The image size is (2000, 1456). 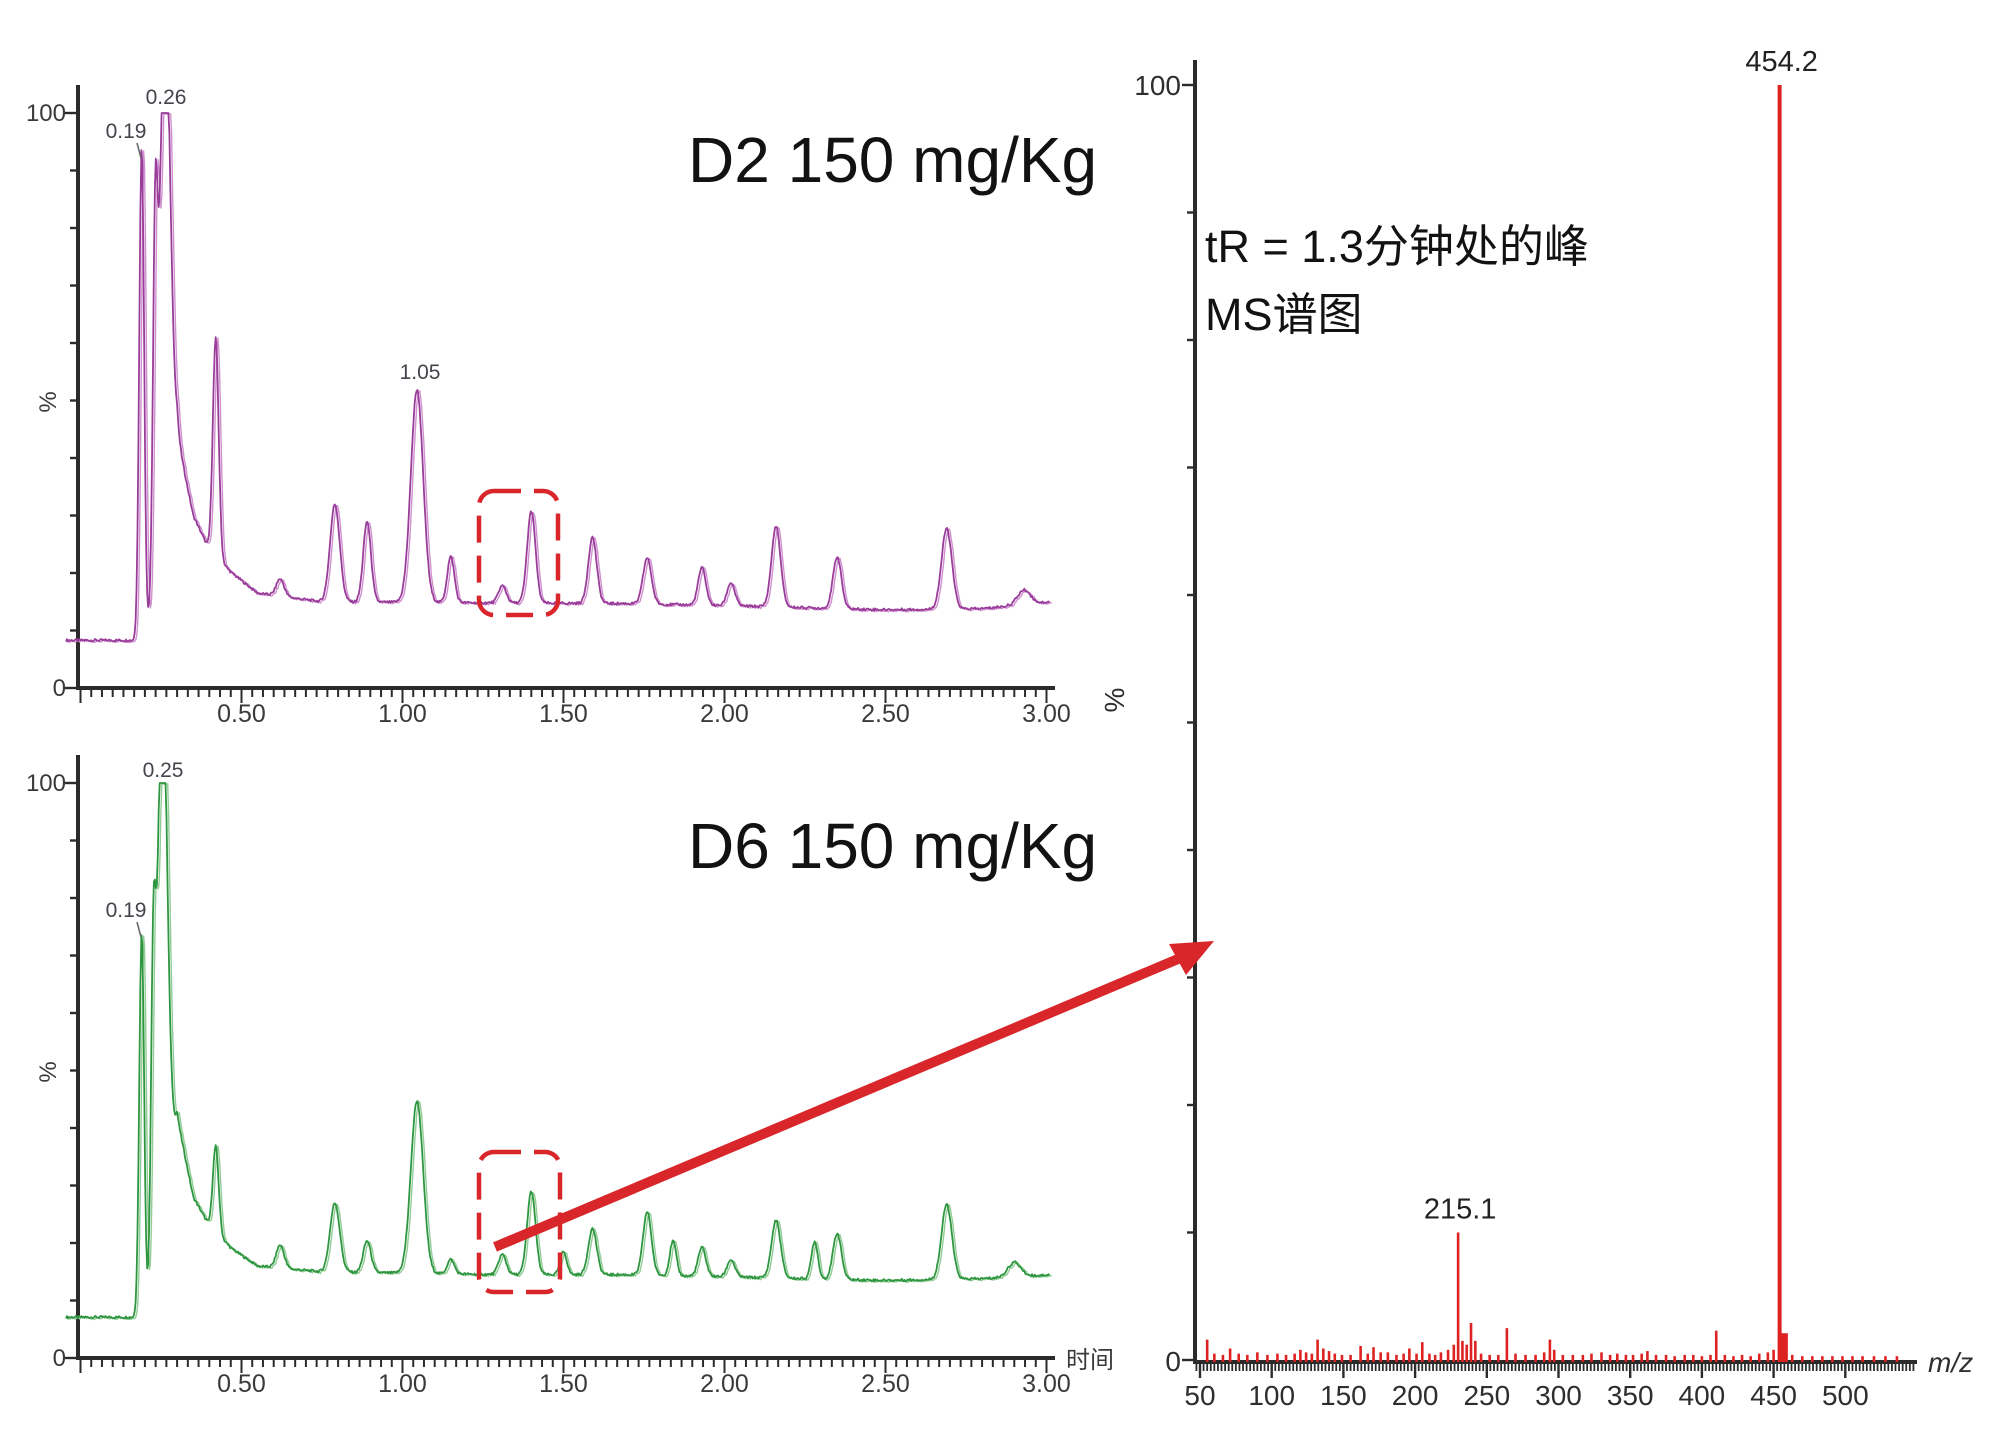 I want to click on peak-rt-label: 0.25, so click(x=163, y=770).